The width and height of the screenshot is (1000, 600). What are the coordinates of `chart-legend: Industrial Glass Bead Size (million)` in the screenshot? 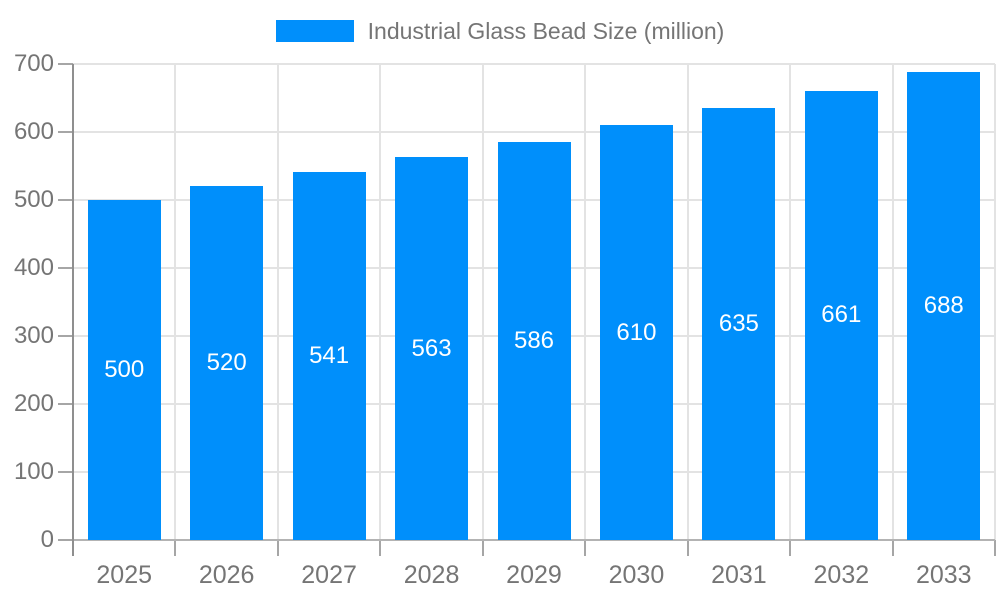 It's located at (500, 31).